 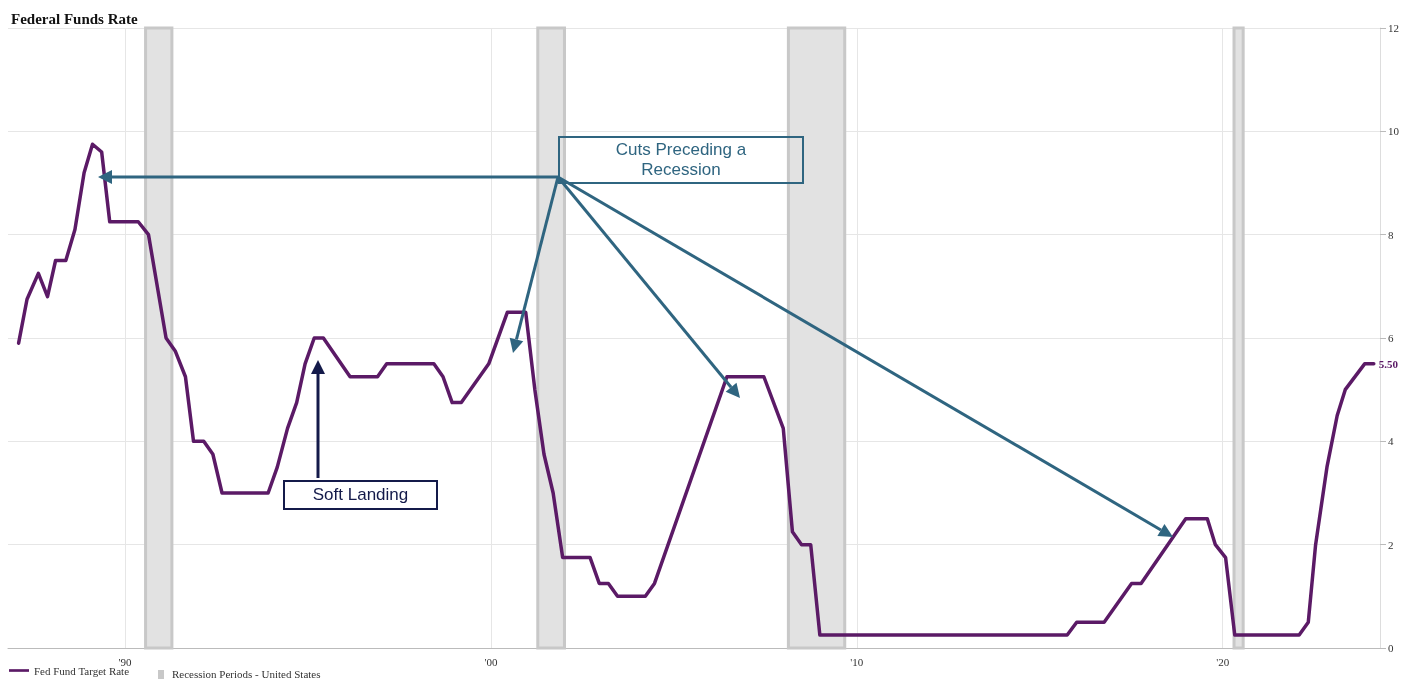 I want to click on callout-box: Soft Landing, so click(x=360, y=495).